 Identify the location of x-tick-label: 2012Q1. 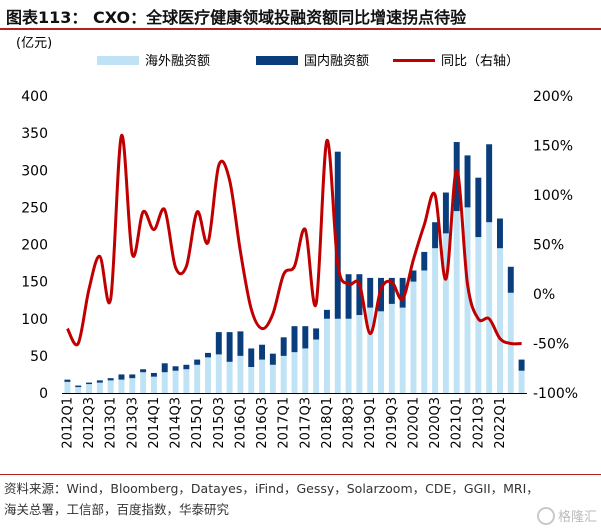
(67, 423).